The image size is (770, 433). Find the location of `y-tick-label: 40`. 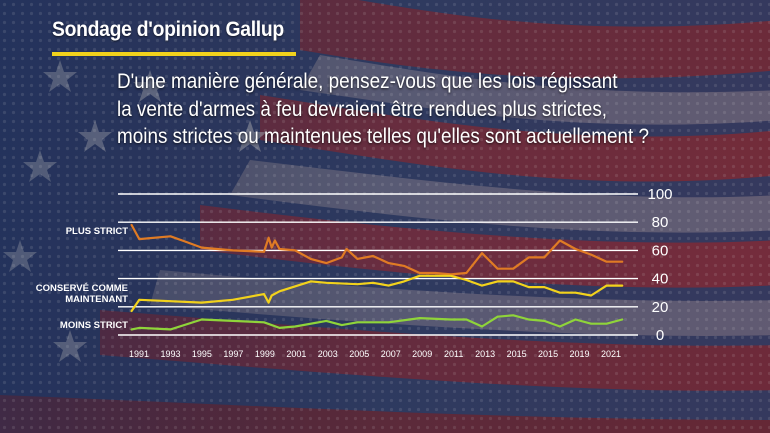

y-tick-label: 40 is located at coordinates (660, 279).